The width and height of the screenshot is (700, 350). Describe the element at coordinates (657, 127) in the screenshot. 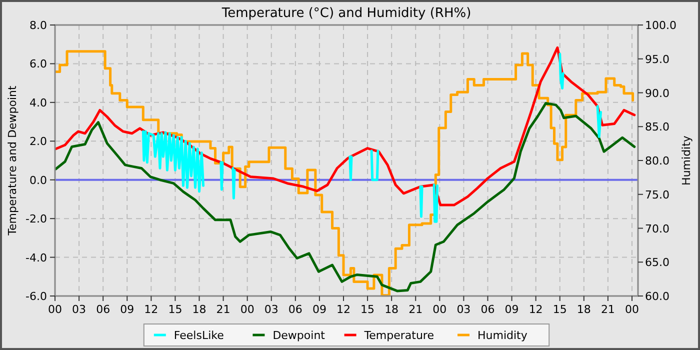

I see `y2-tick-label: 85.0` at that location.